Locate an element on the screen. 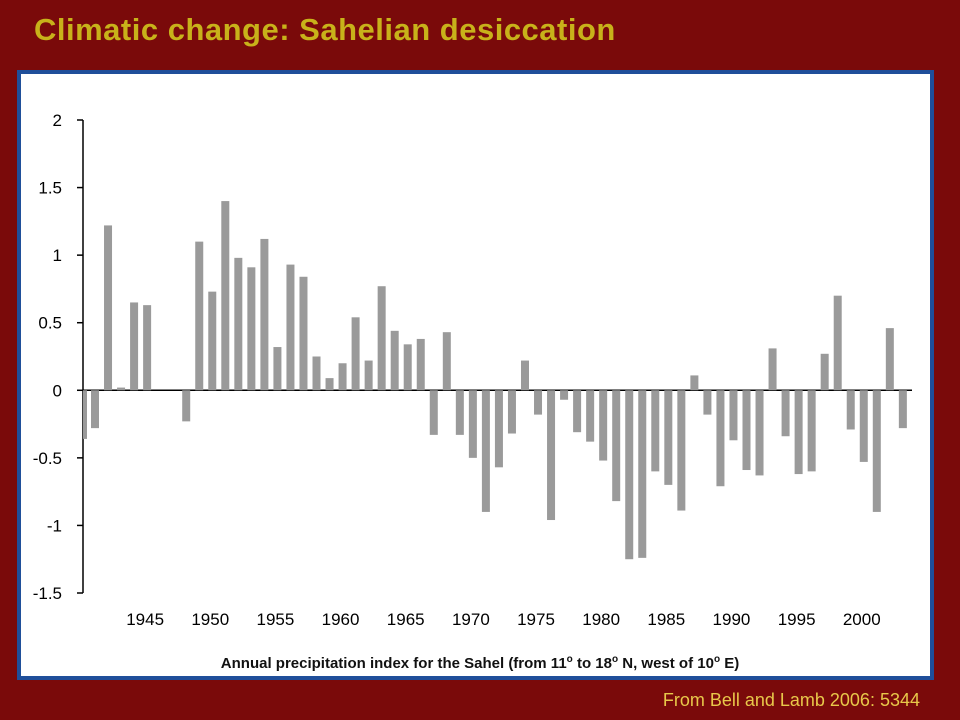 The image size is (960, 720). caption-degree-1: o is located at coordinates (569, 659).